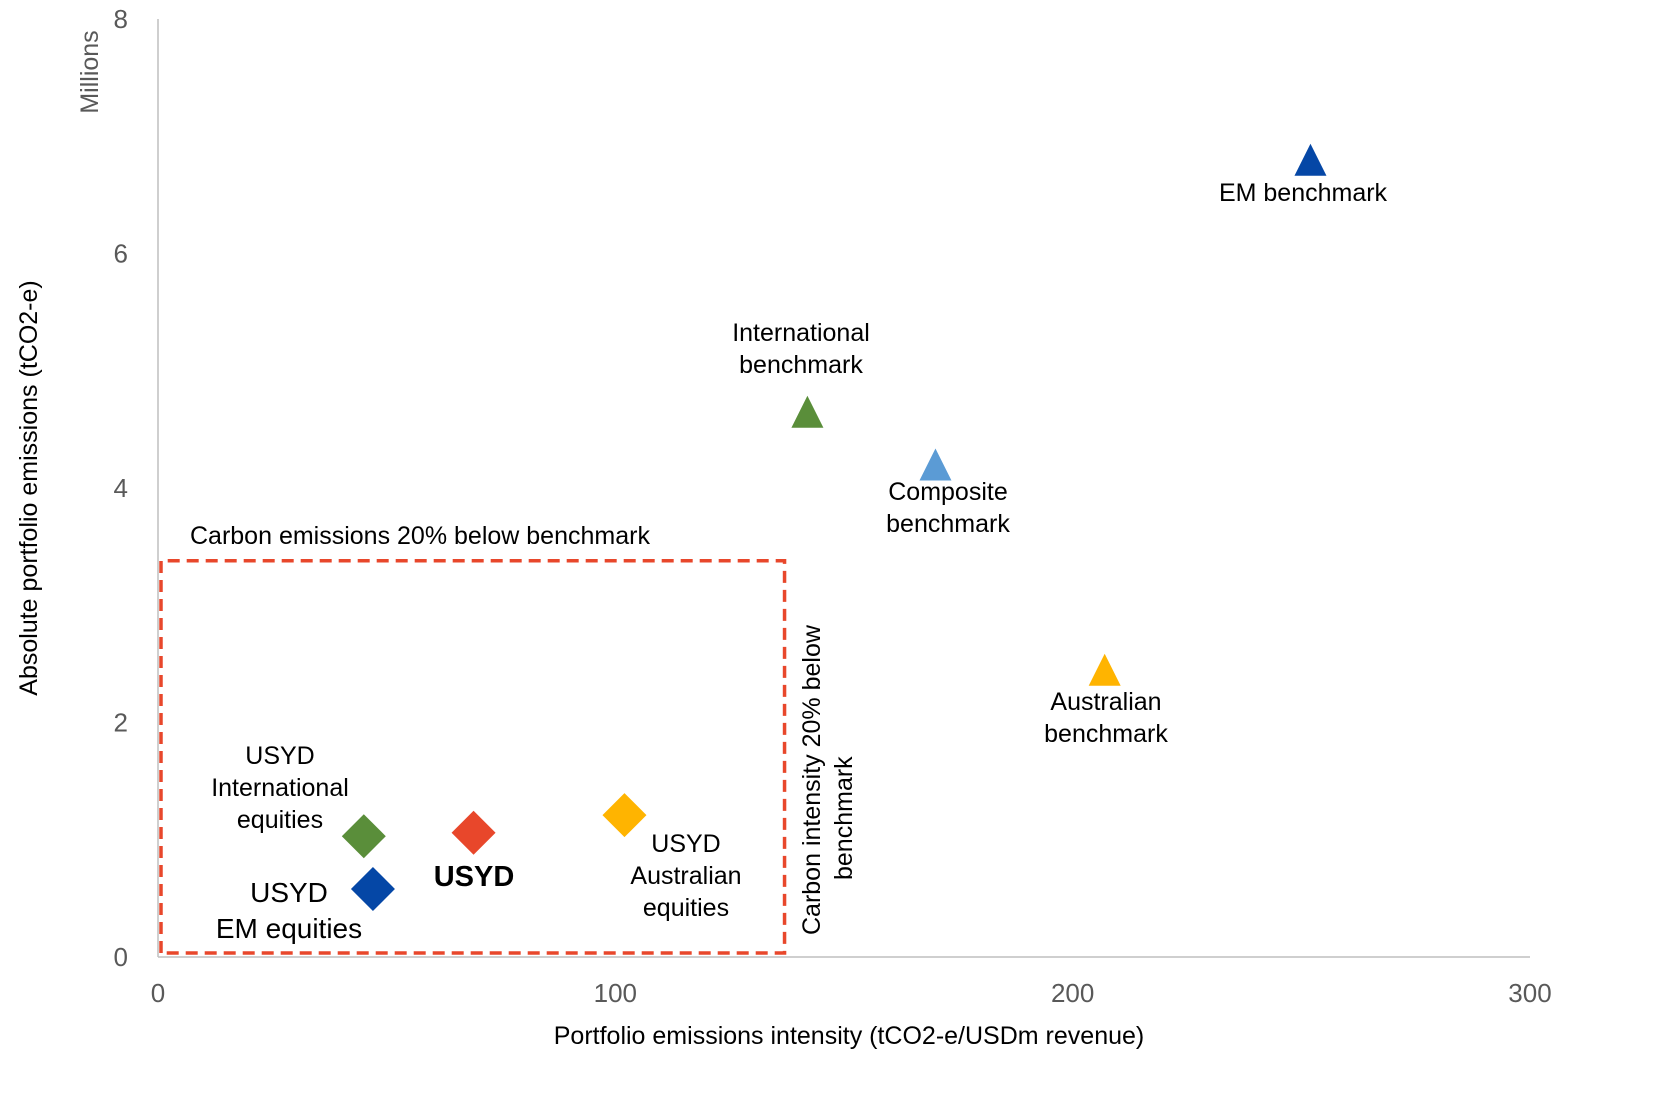  I want to click on x-tick-labels: 0 100 200 300, so click(851, 993).